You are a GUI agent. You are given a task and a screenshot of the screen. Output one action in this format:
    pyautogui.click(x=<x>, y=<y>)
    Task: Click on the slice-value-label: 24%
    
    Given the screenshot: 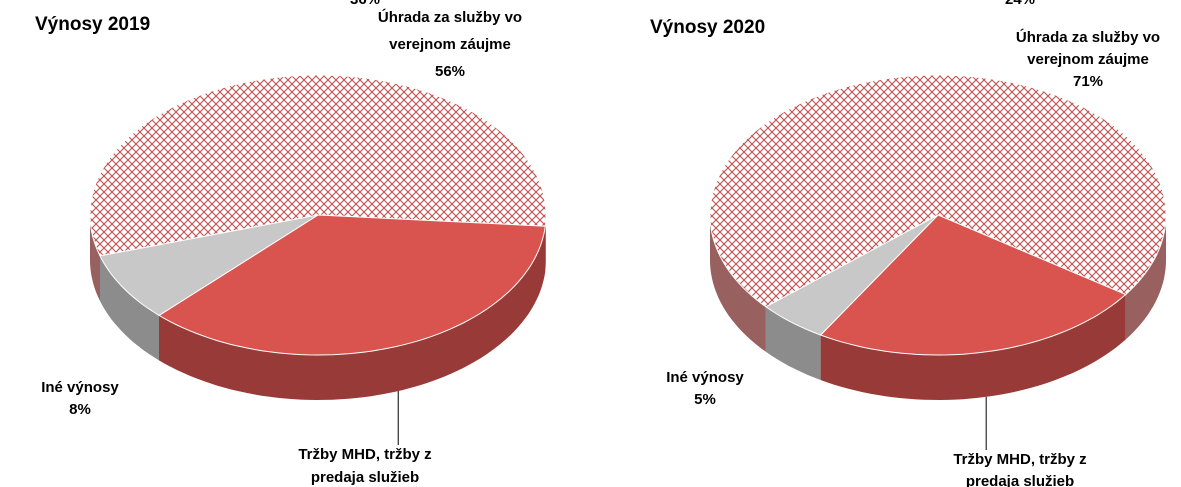 What is the action you would take?
    pyautogui.click(x=1020, y=4)
    